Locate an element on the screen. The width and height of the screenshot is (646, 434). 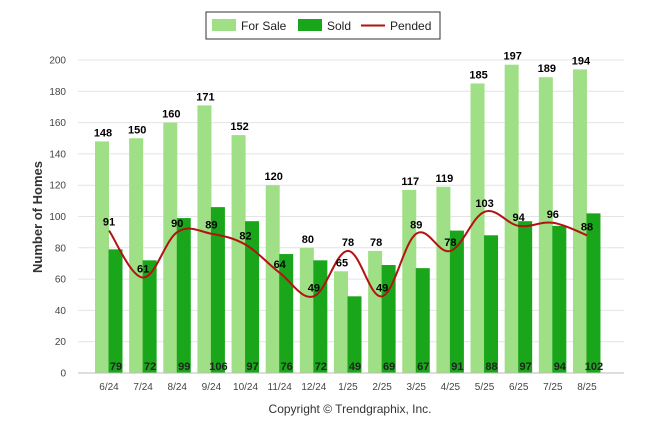
x-tick-label: 7/24 is located at coordinates (143, 387).